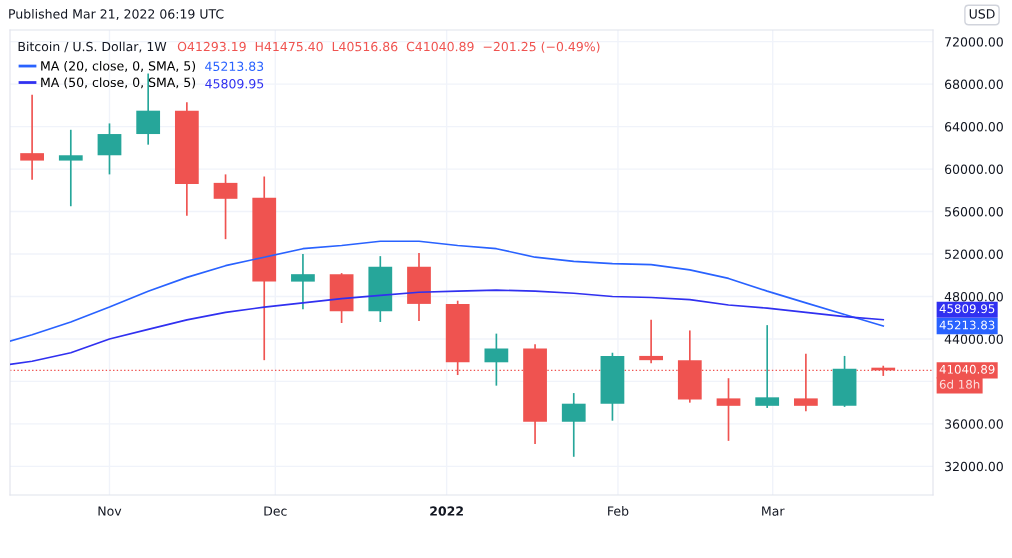 The width and height of the screenshot is (1012, 558). Describe the element at coordinates (974, 212) in the screenshot. I see `y-tick-label: 56000.00` at that location.